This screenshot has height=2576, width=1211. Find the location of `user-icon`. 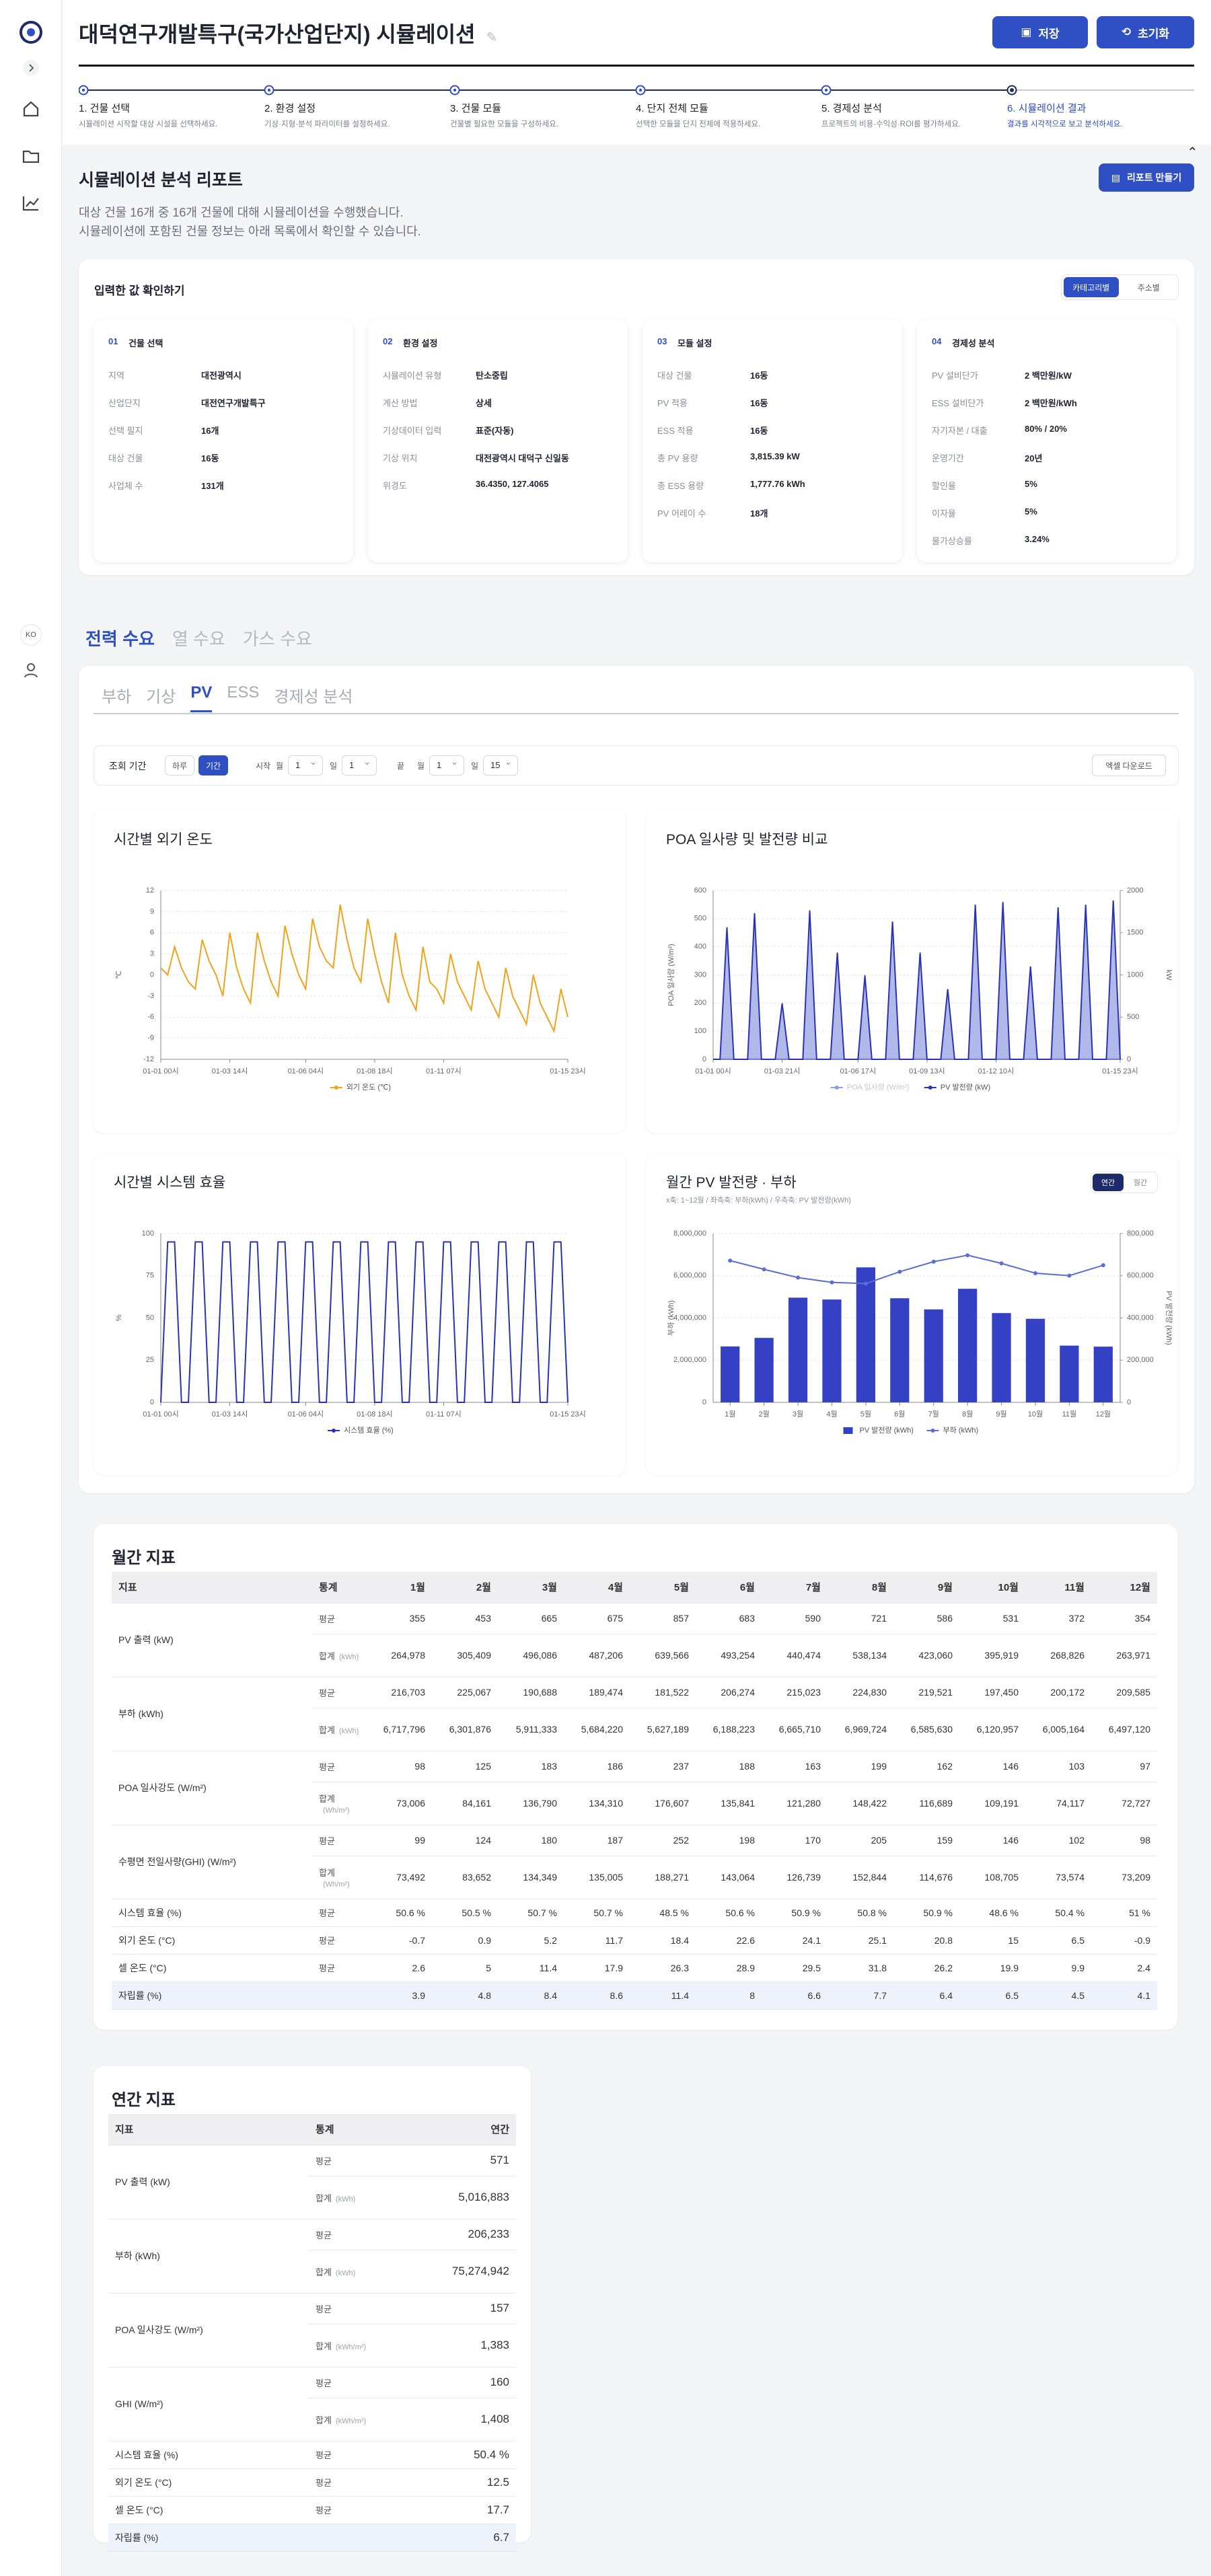

user-icon is located at coordinates (31, 669).